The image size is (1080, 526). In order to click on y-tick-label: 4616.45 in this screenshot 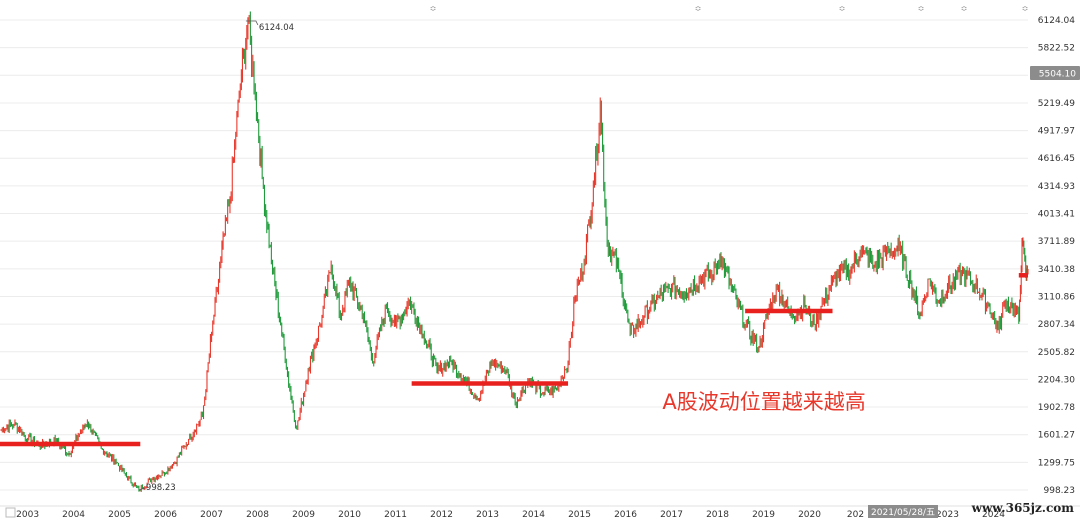, I will do `click(1056, 159)`.